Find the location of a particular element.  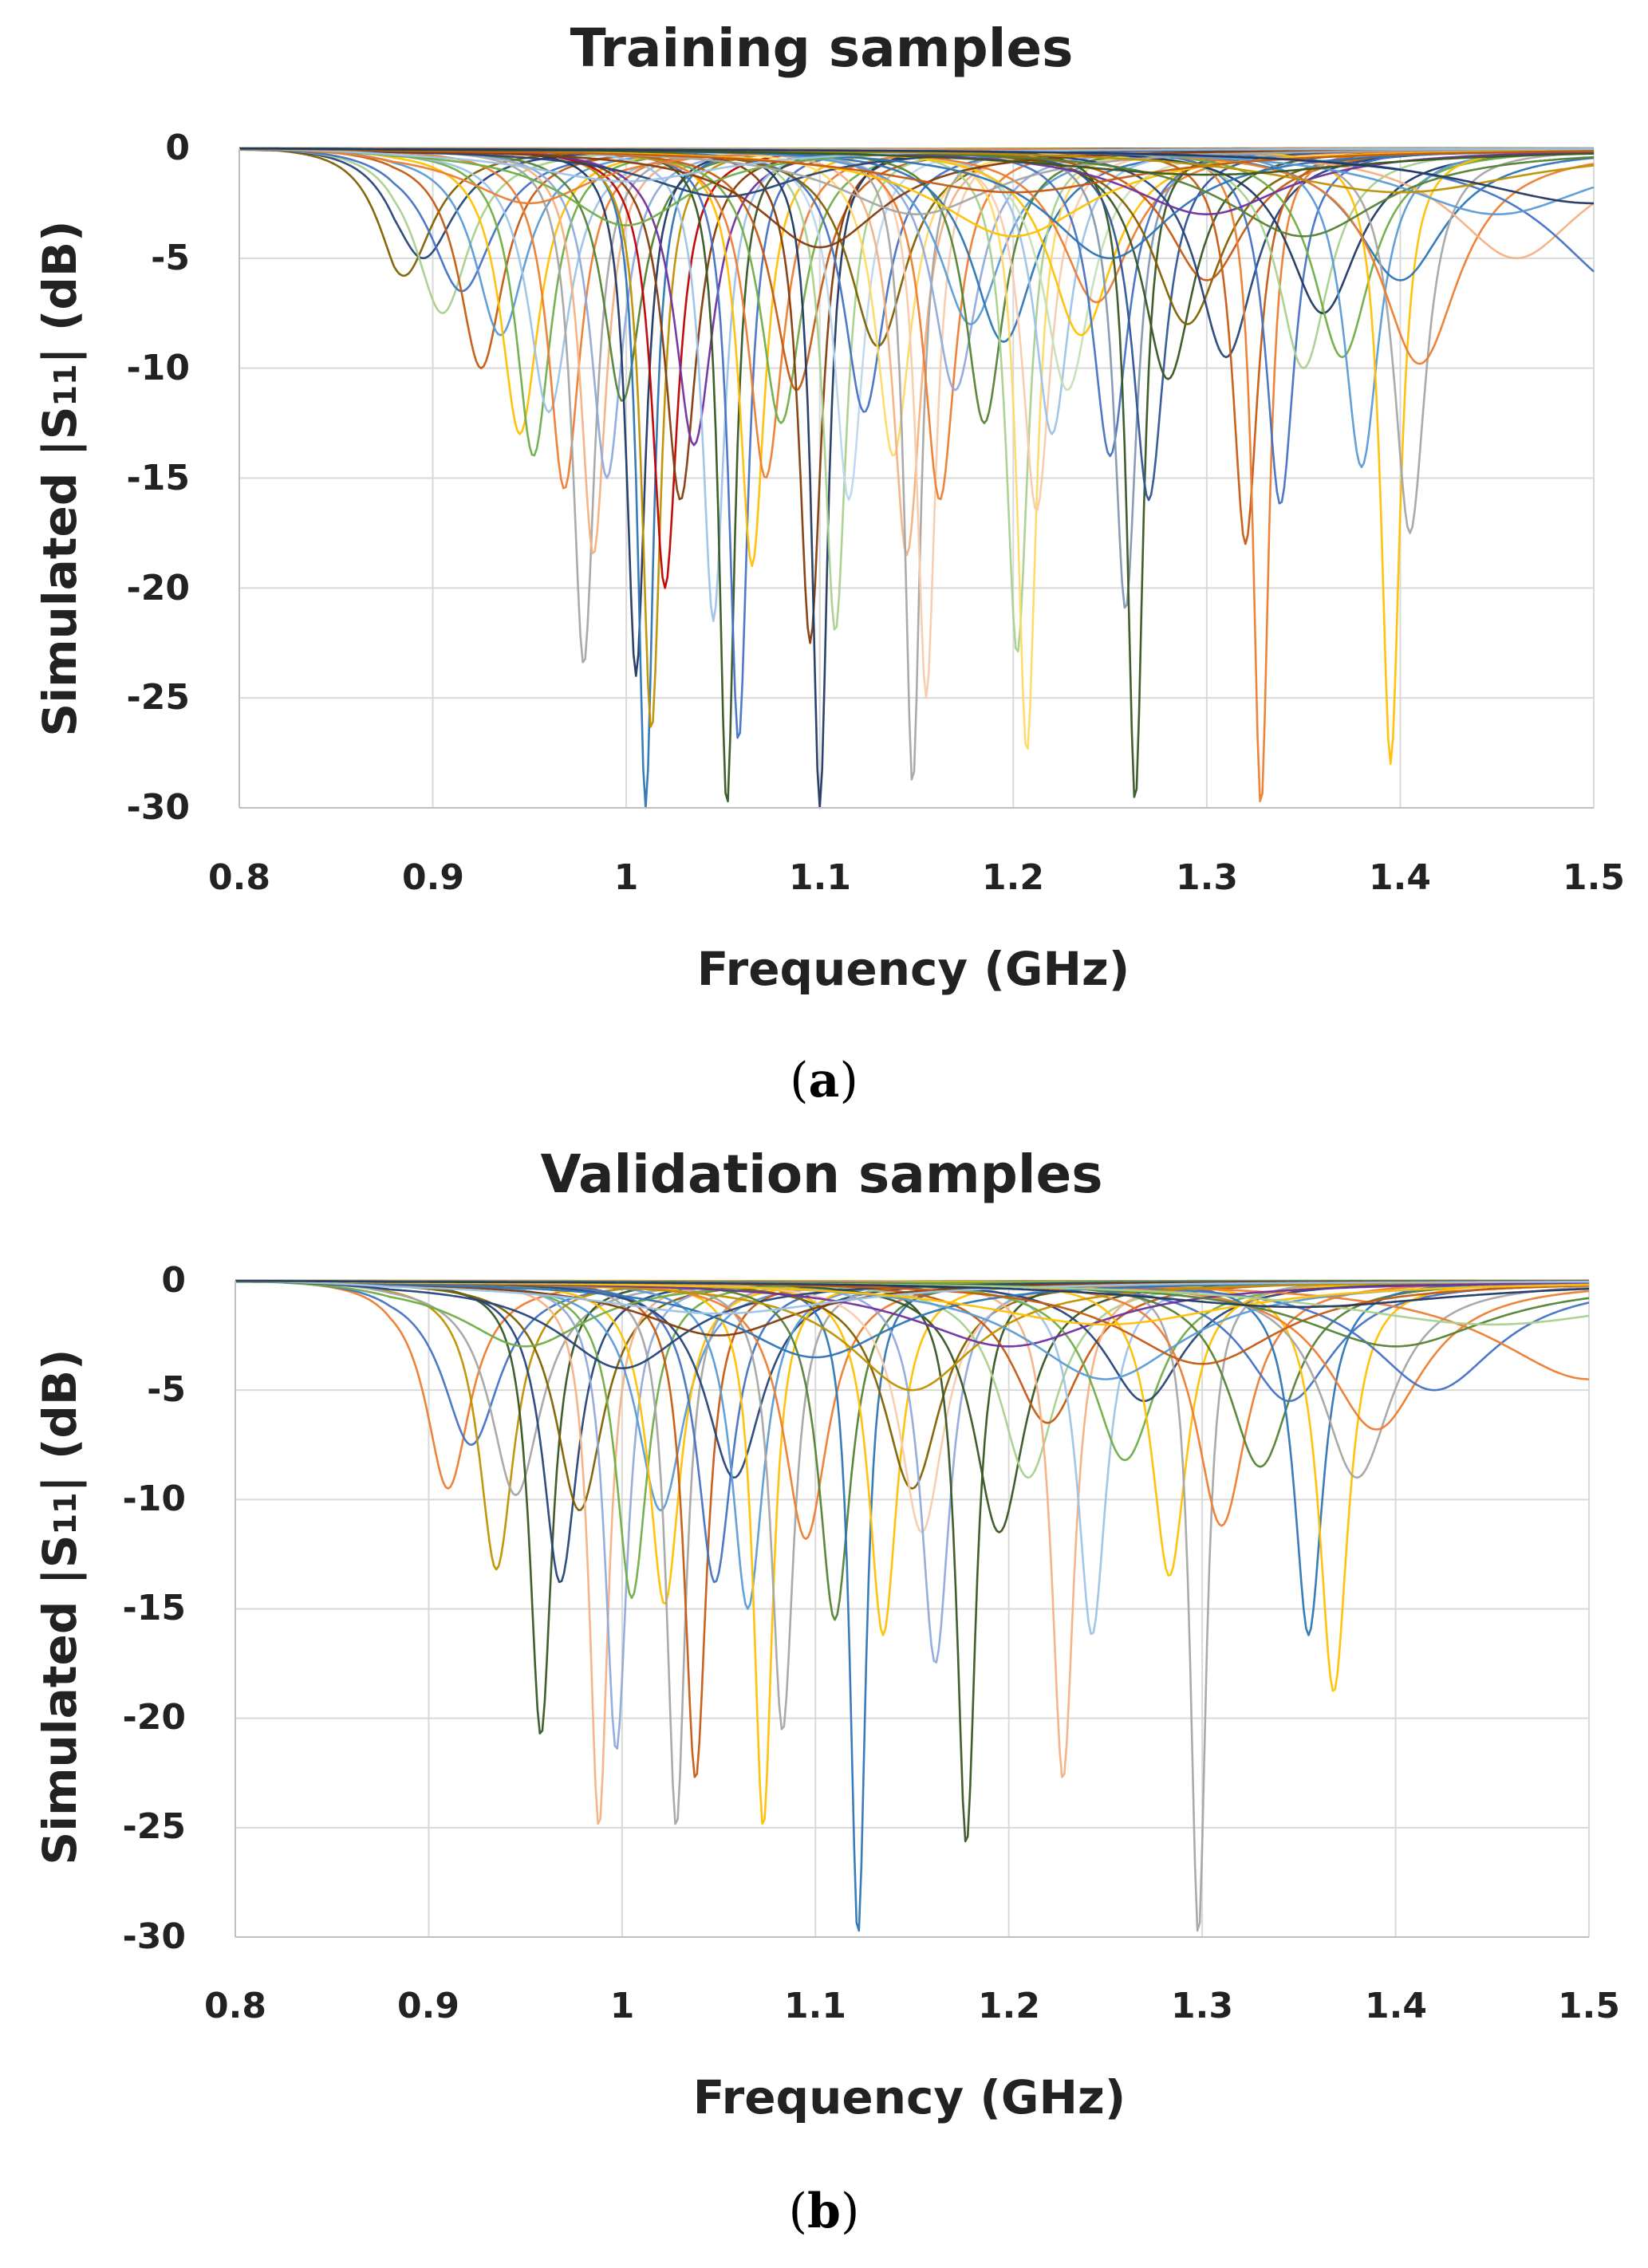

panel-label-b: (b) is located at coordinates (825, 2211).